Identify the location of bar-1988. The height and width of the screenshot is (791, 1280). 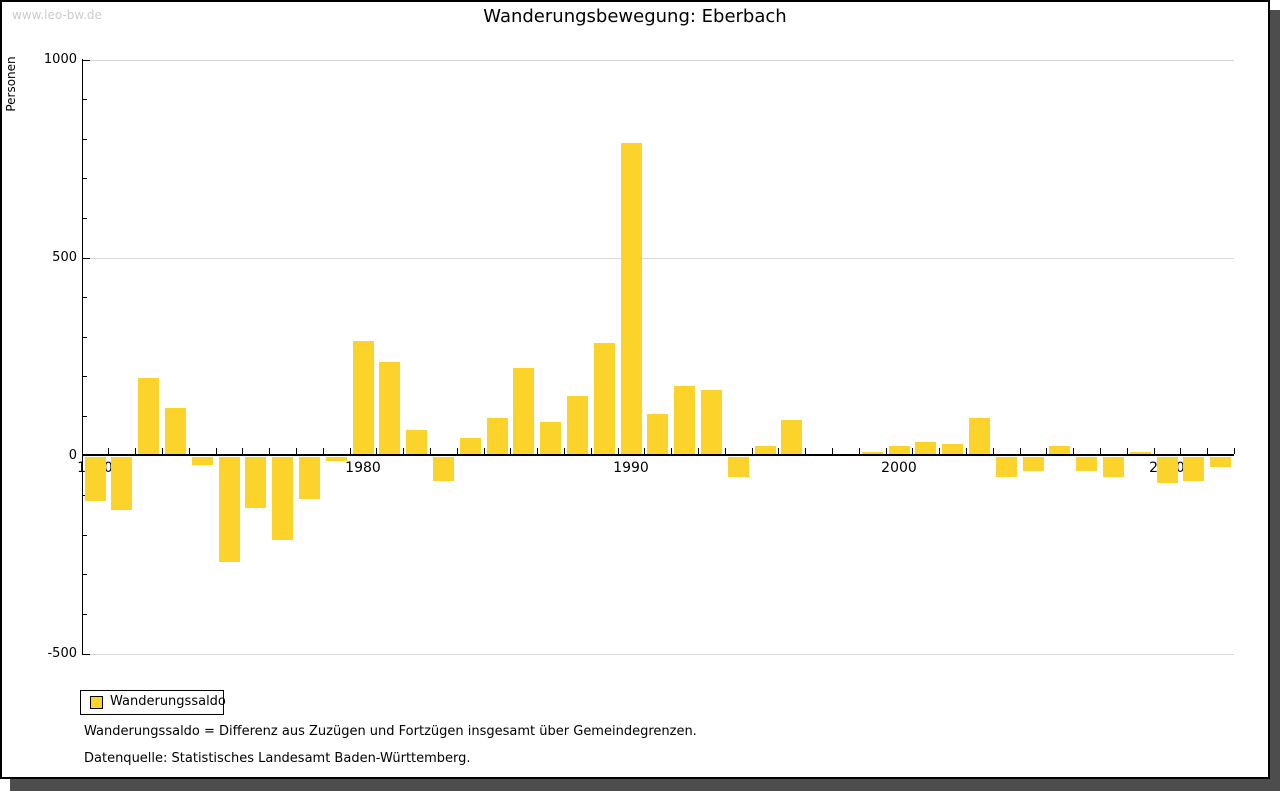
(577, 425).